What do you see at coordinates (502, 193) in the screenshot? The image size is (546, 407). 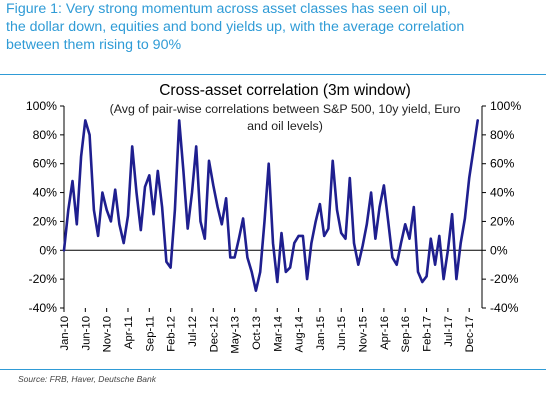 I see `y-tick-label-right: 40%` at bounding box center [502, 193].